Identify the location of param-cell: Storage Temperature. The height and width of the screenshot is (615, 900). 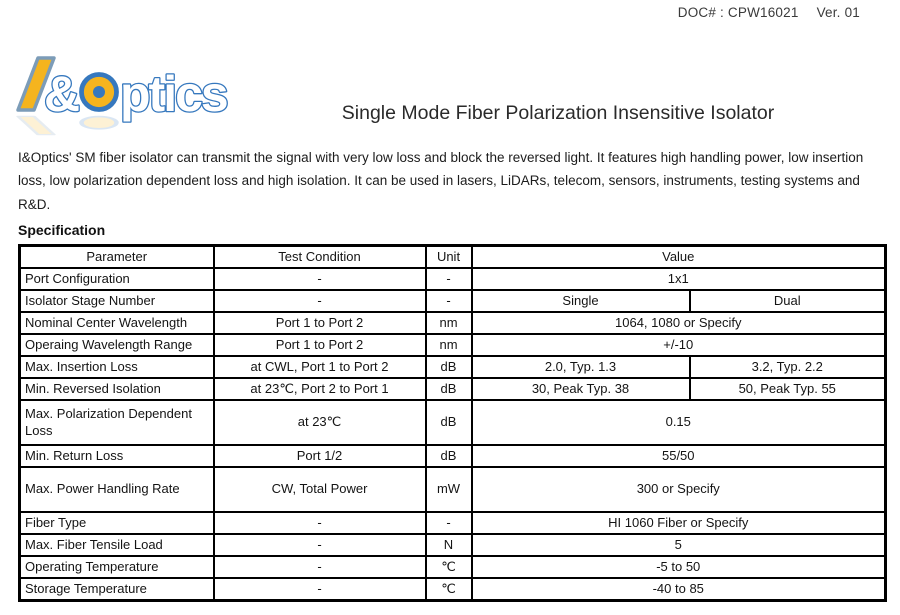
(116, 589).